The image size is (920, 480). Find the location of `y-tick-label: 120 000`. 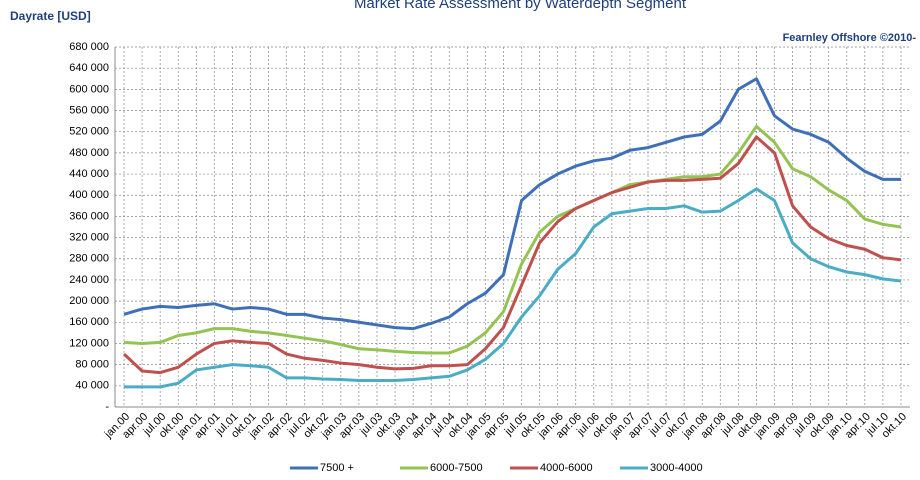

y-tick-label: 120 000 is located at coordinates (89, 343).